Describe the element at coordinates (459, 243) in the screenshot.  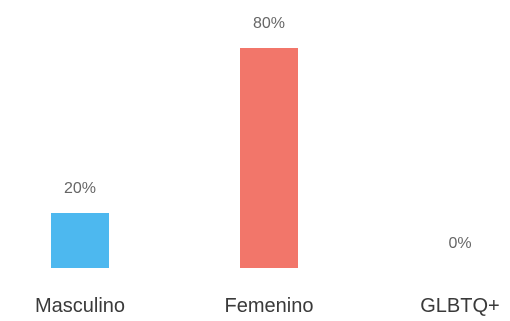
I see `value-label-glbtq: 0%` at that location.